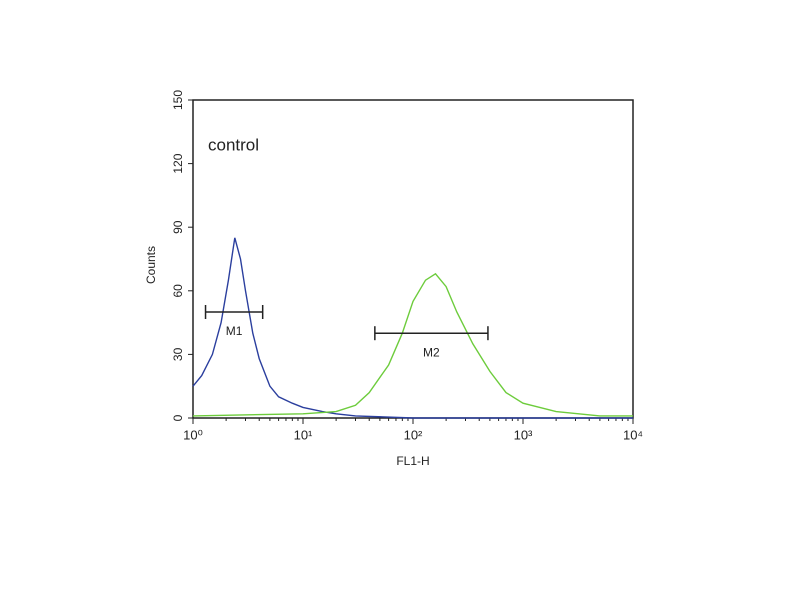  Describe the element at coordinates (234, 331) in the screenshot. I see `gate-label: M1` at that location.